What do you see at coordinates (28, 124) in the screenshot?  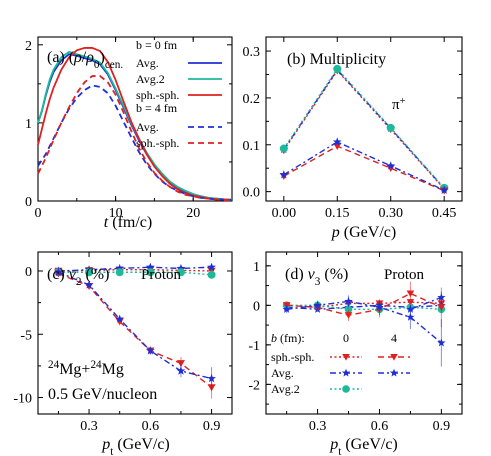 I see `y-tick-label: 1` at bounding box center [28, 124].